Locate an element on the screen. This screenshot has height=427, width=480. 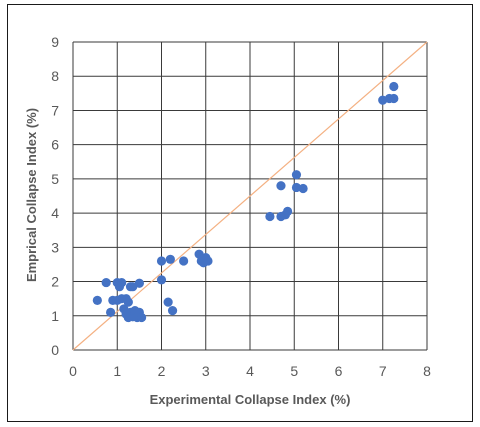
x-tick-labels: 0 1 2 3 4 5 6 7 8 is located at coordinates (250, 371).